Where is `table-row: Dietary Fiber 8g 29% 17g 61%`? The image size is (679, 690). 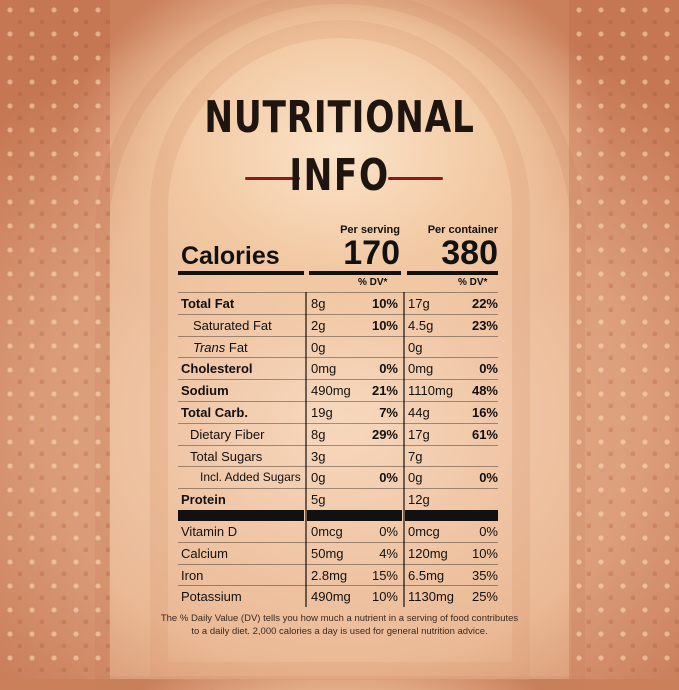
table-row: Dietary Fiber 8g 29% 17g 61% is located at coordinates (338, 433).